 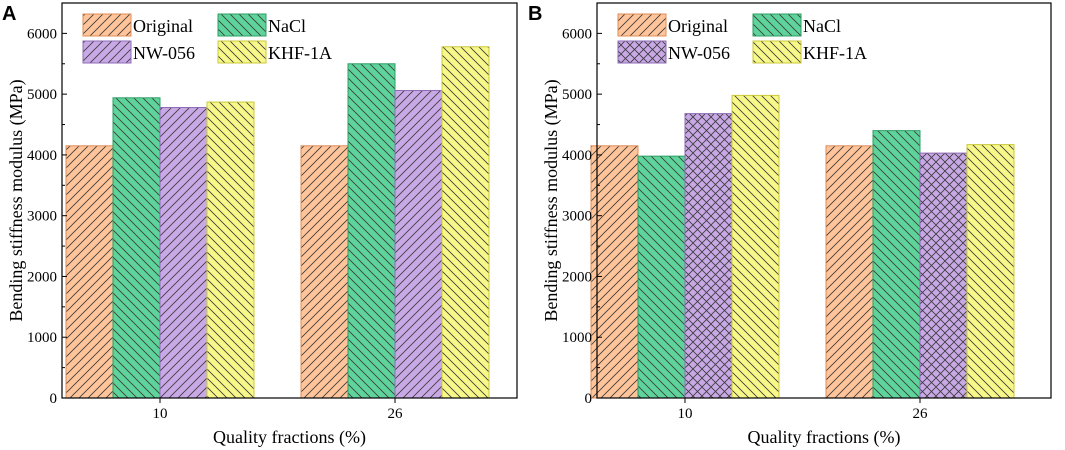 I want to click on panel-label: B, so click(x=535, y=14).